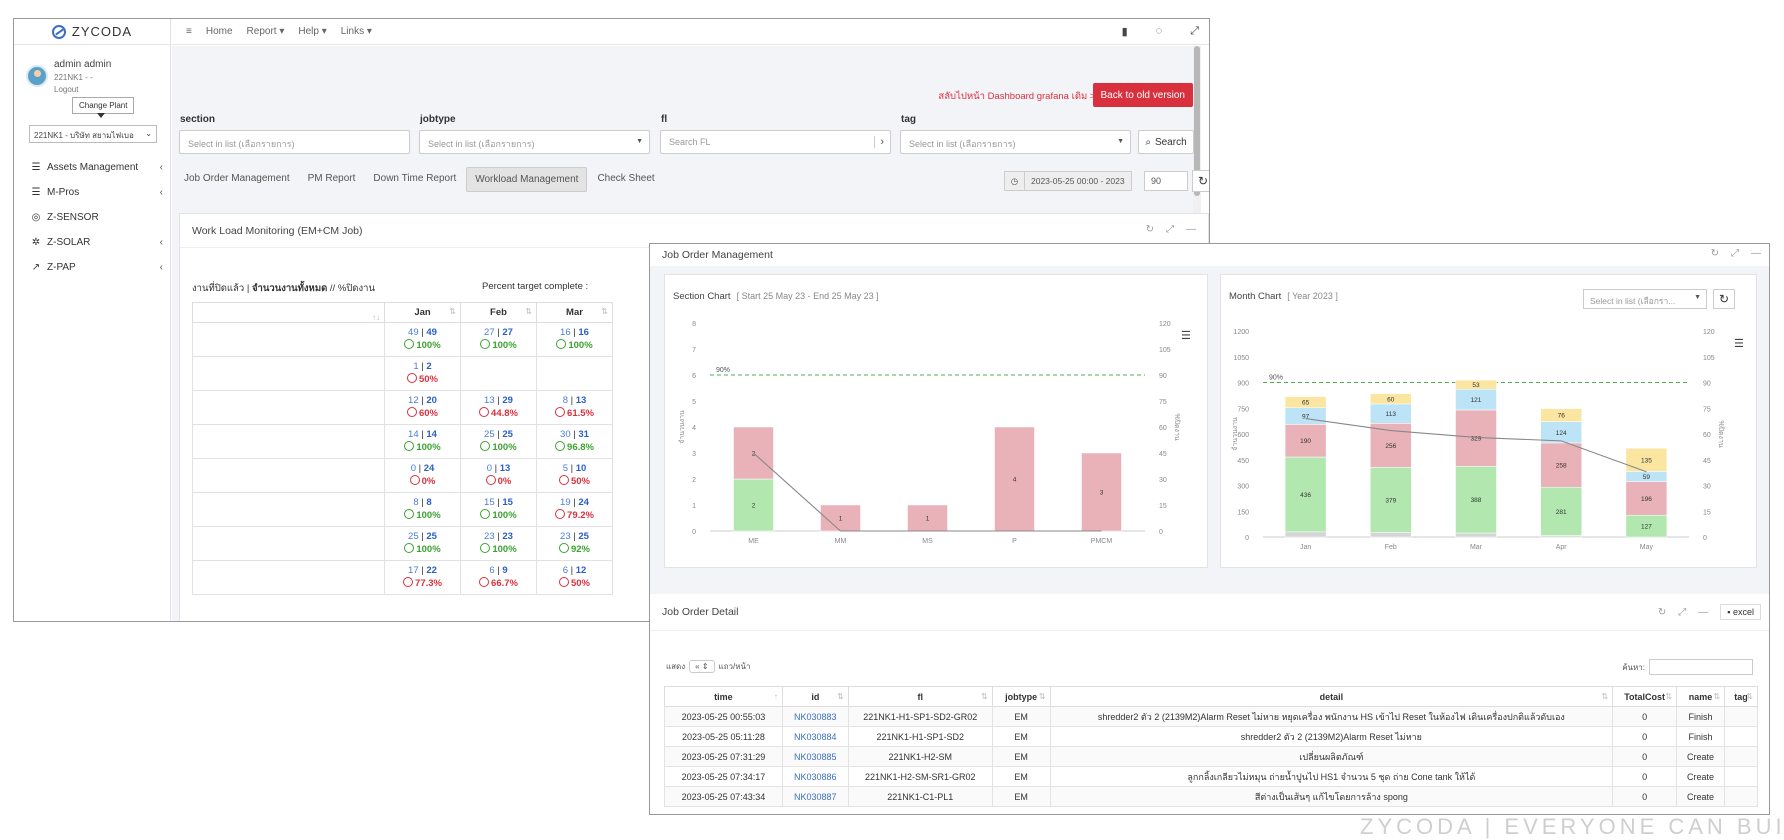 Image resolution: width=1784 pixels, height=840 pixels. What do you see at coordinates (527, 179) in the screenshot?
I see `tab-workload-management: Workload Management` at bounding box center [527, 179].